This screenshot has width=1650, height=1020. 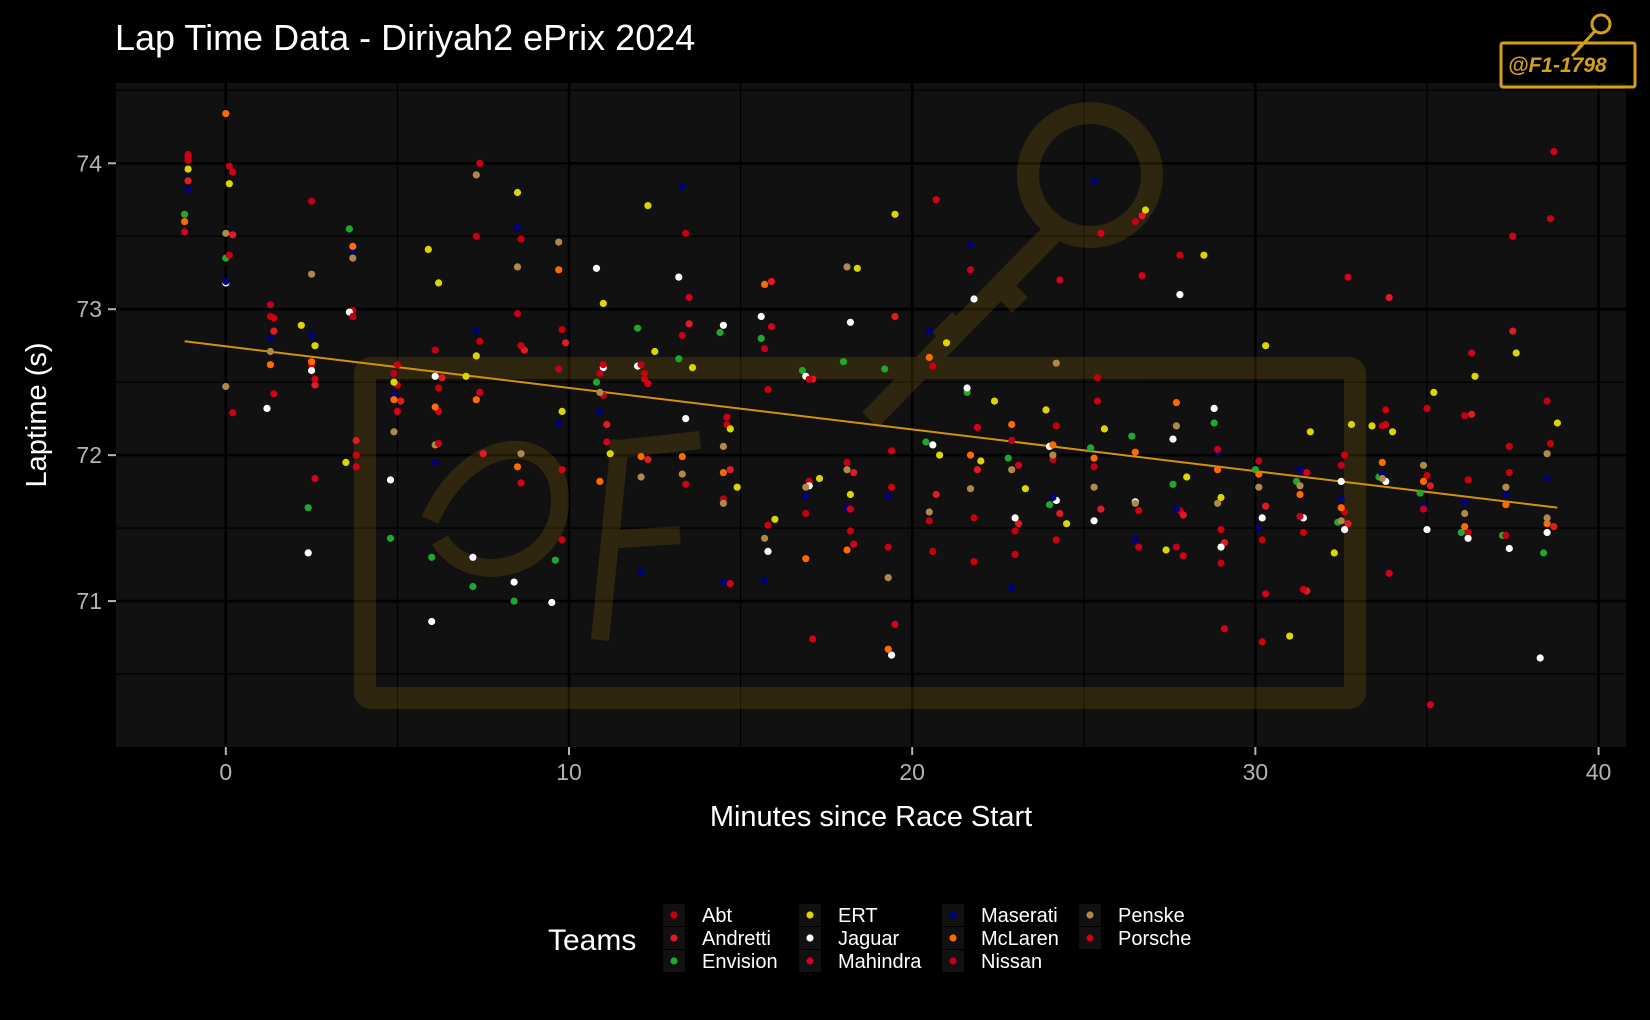 What do you see at coordinates (871, 424) in the screenshot?
I see `trend-line` at bounding box center [871, 424].